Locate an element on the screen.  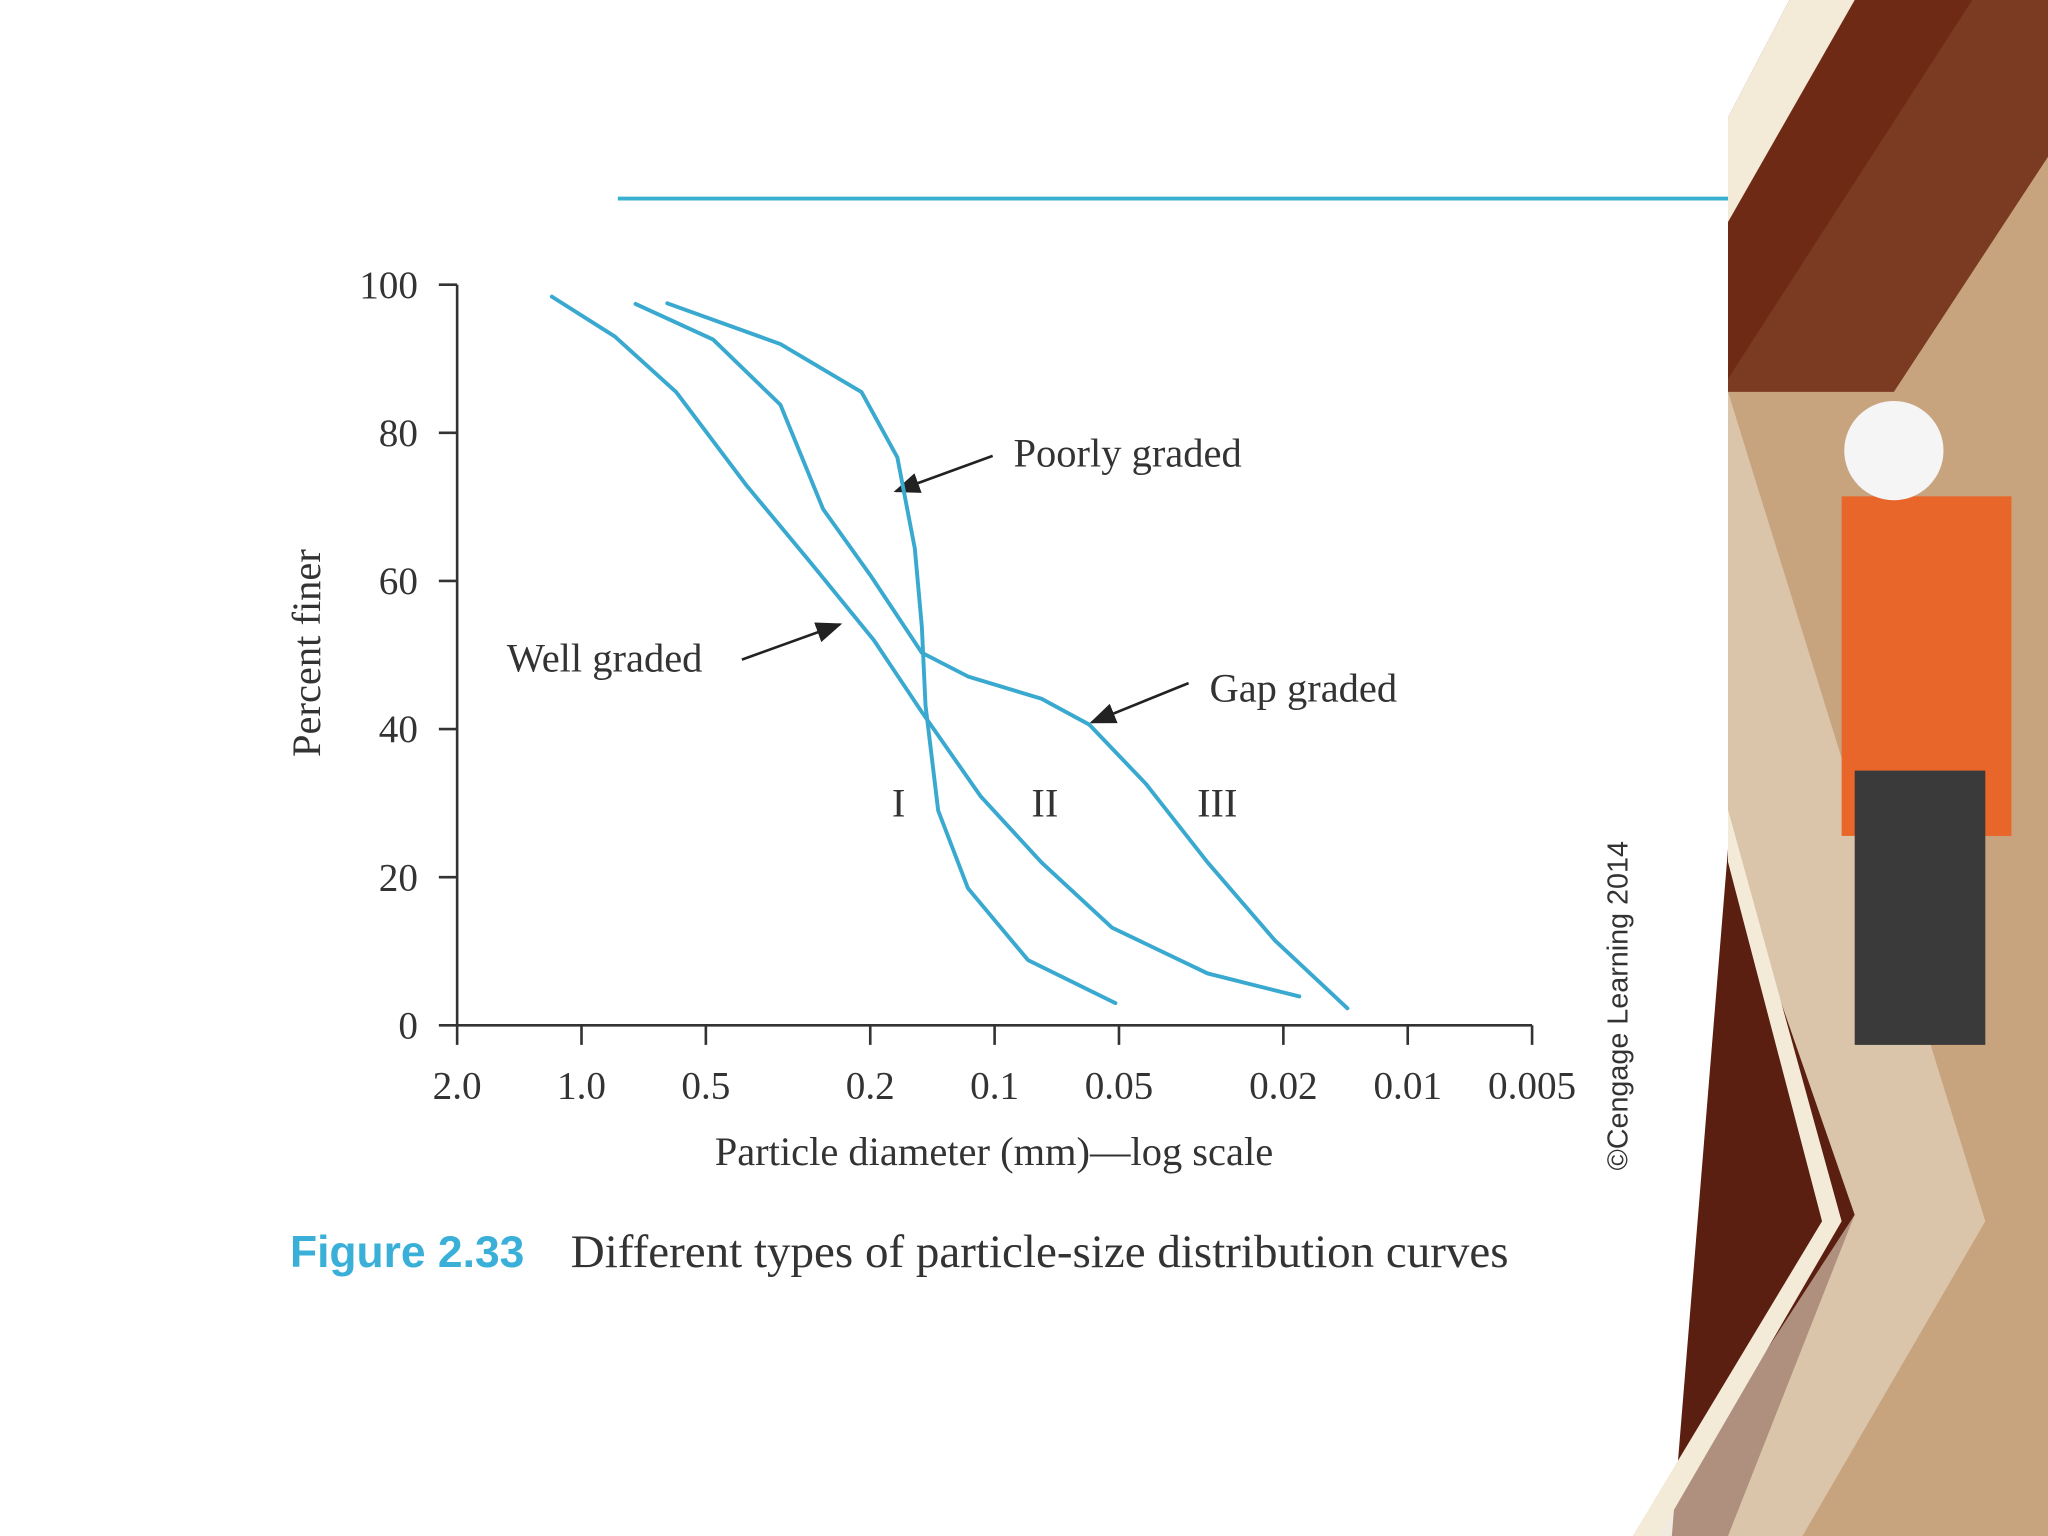
annotation: Poorly graded is located at coordinates (1128, 452).